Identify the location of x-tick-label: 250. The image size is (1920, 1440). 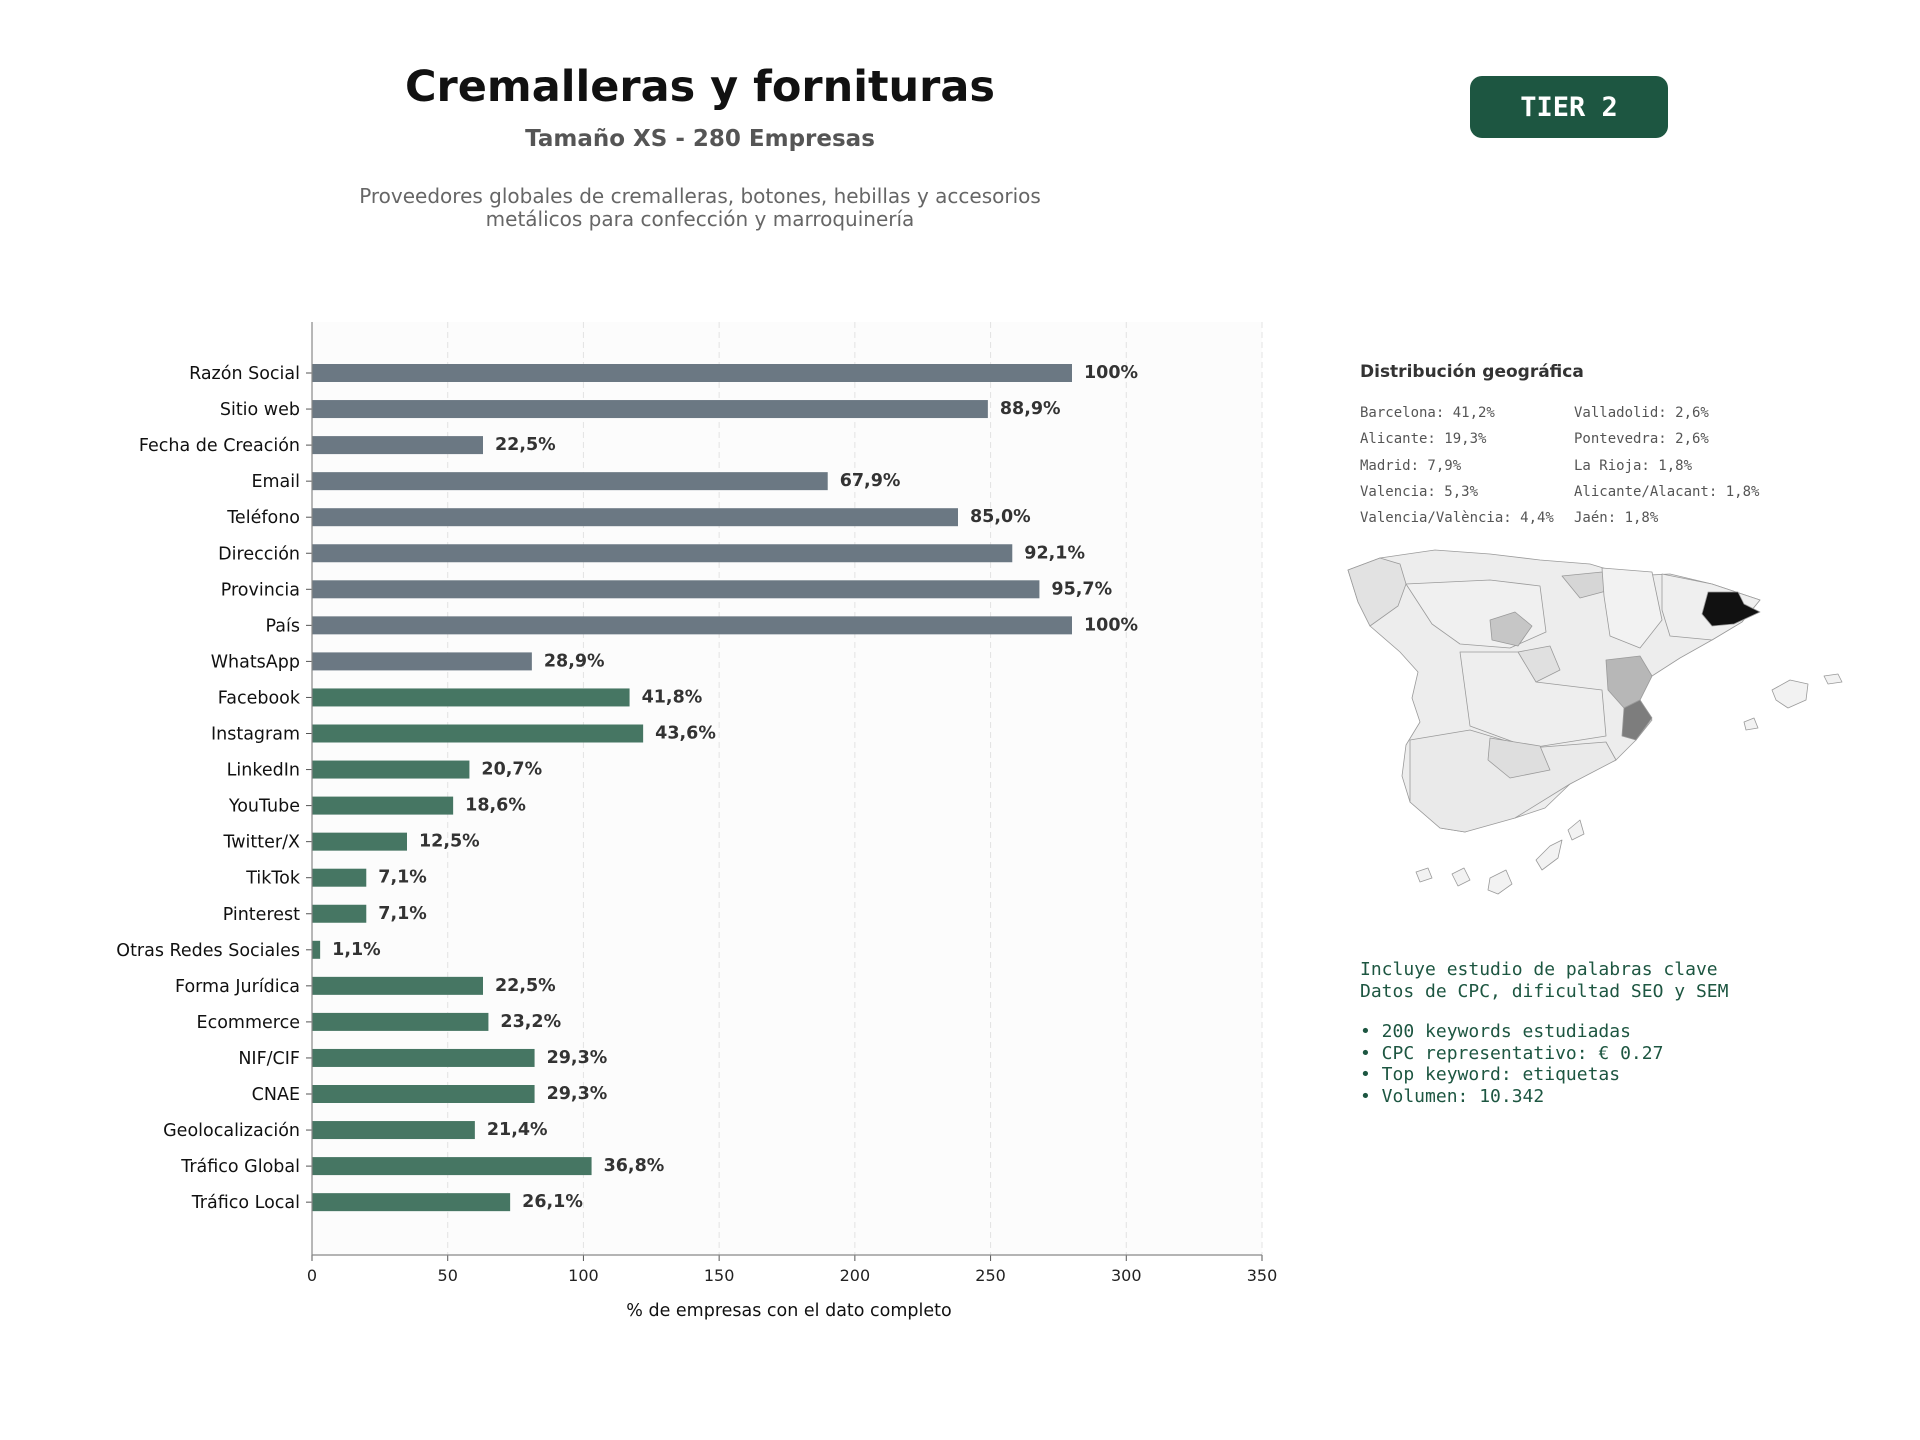
(990, 1275).